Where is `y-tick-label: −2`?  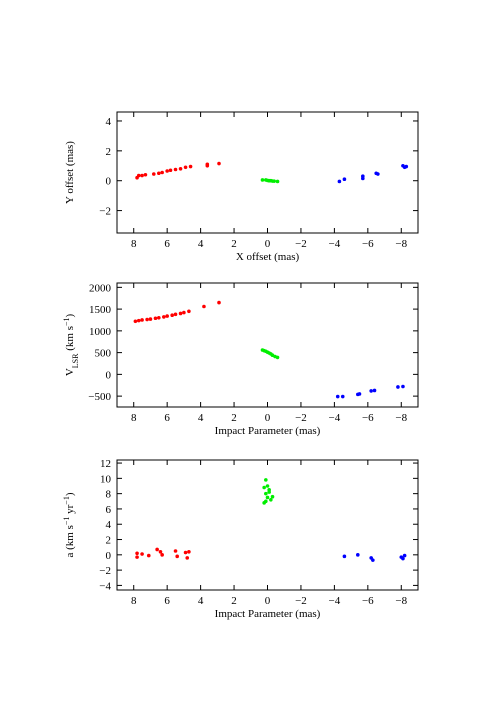
y-tick-label: −2 is located at coordinates (105, 212).